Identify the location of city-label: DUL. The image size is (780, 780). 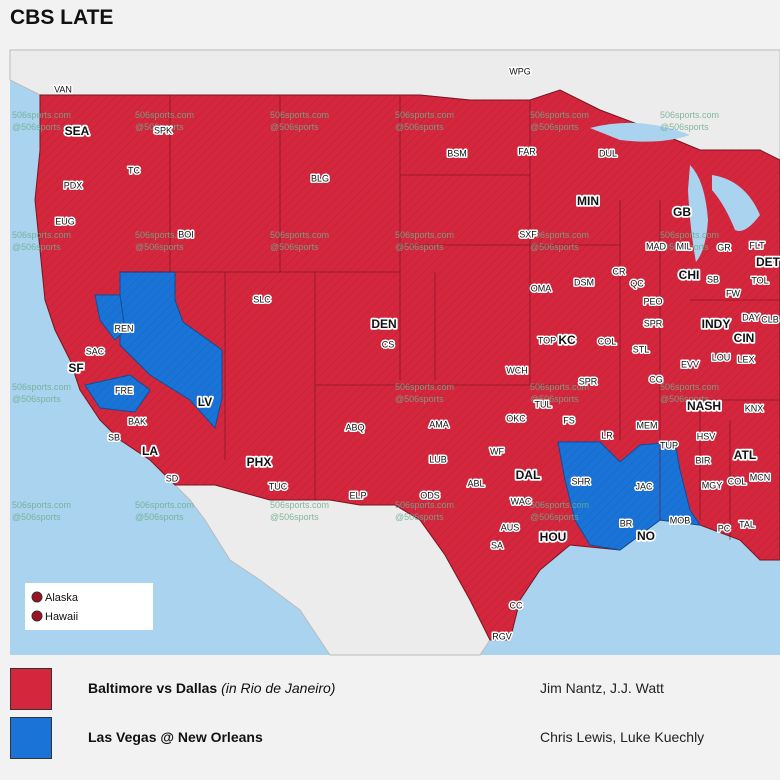
(608, 153).